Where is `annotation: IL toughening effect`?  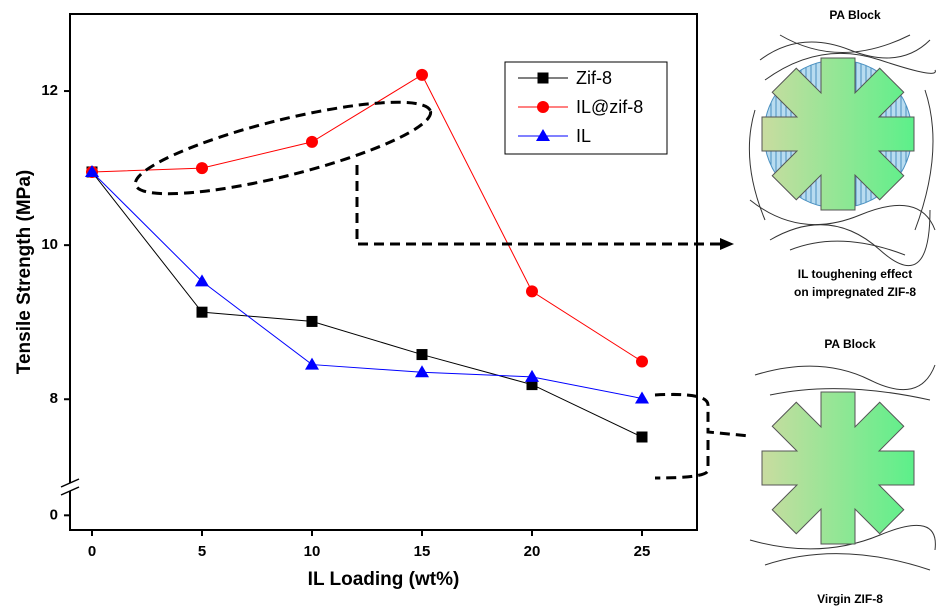 annotation: IL toughening effect is located at coordinates (855, 274).